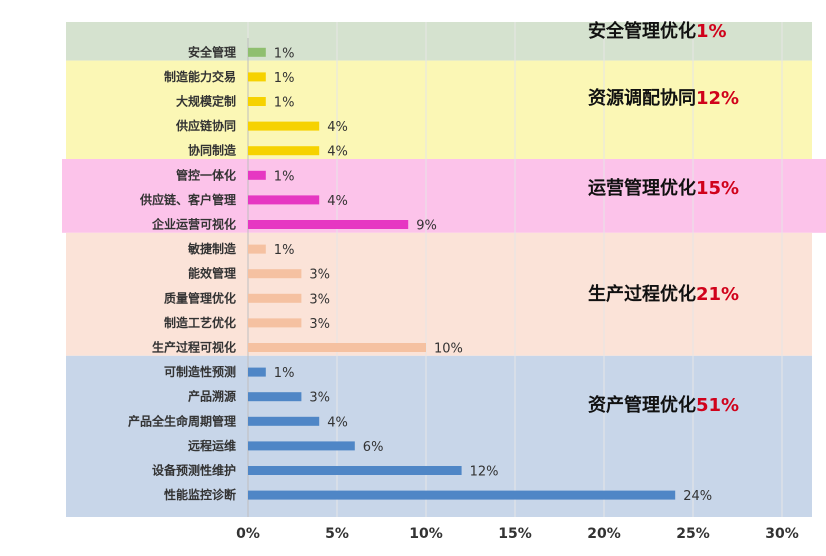  What do you see at coordinates (426, 534) in the screenshot?
I see `x-tick-label: 10%` at bounding box center [426, 534].